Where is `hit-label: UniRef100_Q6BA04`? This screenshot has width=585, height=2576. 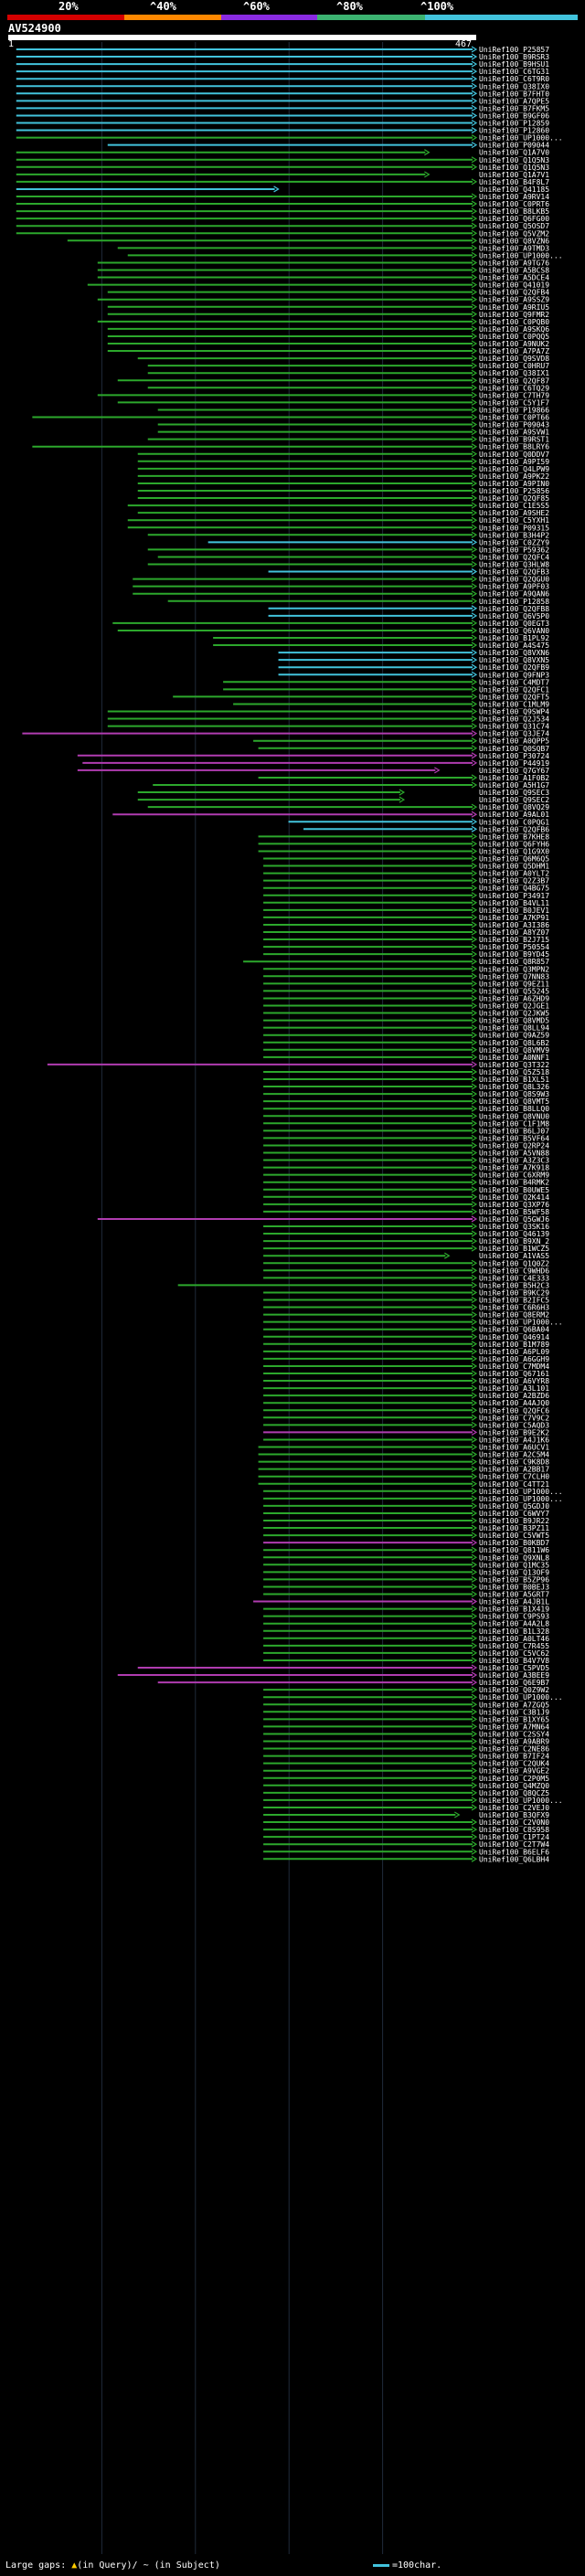 hit-label: UniRef100_Q6BA04 is located at coordinates (514, 1330).